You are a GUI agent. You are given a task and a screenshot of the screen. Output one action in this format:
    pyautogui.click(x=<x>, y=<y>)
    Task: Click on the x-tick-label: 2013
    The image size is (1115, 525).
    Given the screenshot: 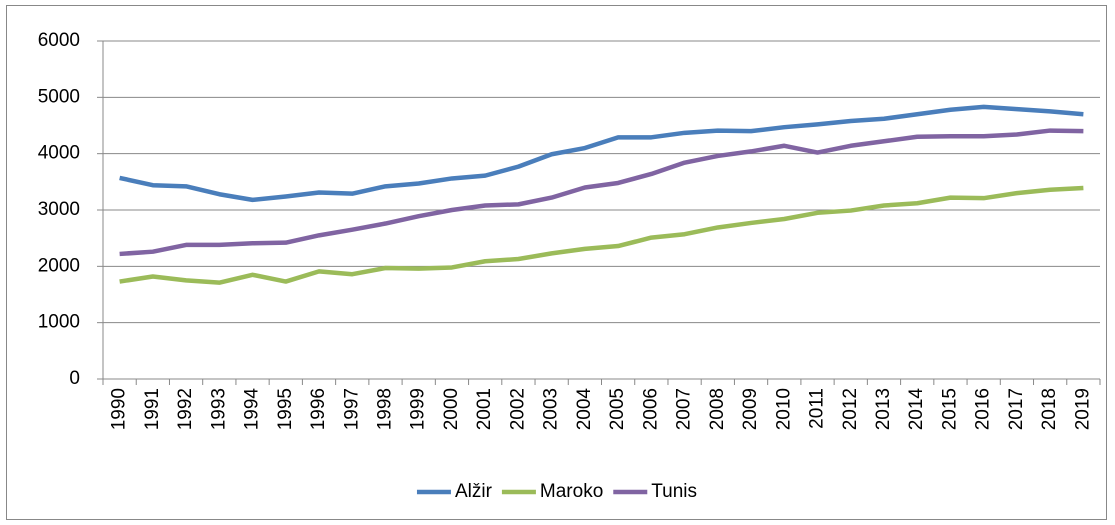 What is the action you would take?
    pyautogui.click(x=883, y=409)
    